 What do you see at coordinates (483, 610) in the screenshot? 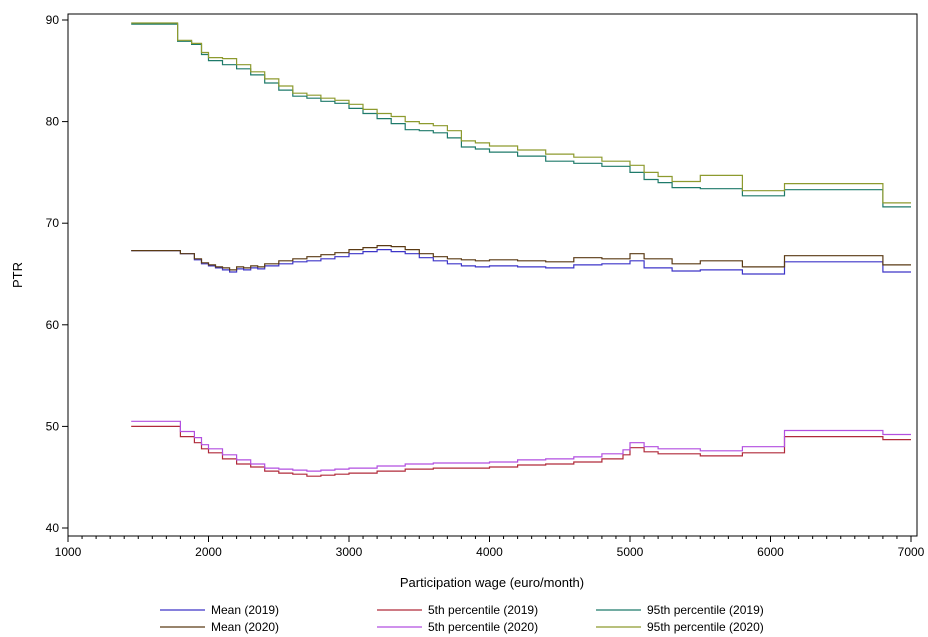
I see `legend-label: 5th percentile (2019)` at bounding box center [483, 610].